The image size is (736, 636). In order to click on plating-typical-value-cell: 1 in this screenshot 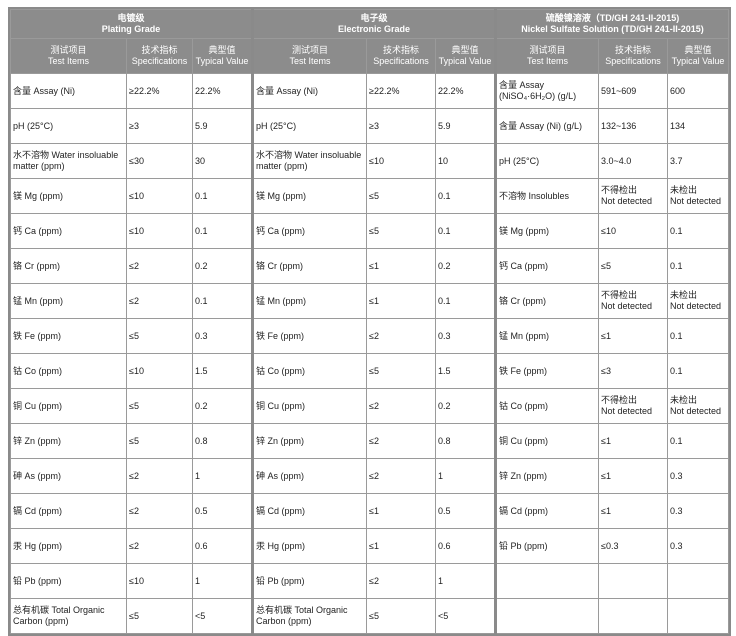, I will do `click(223, 476)`.